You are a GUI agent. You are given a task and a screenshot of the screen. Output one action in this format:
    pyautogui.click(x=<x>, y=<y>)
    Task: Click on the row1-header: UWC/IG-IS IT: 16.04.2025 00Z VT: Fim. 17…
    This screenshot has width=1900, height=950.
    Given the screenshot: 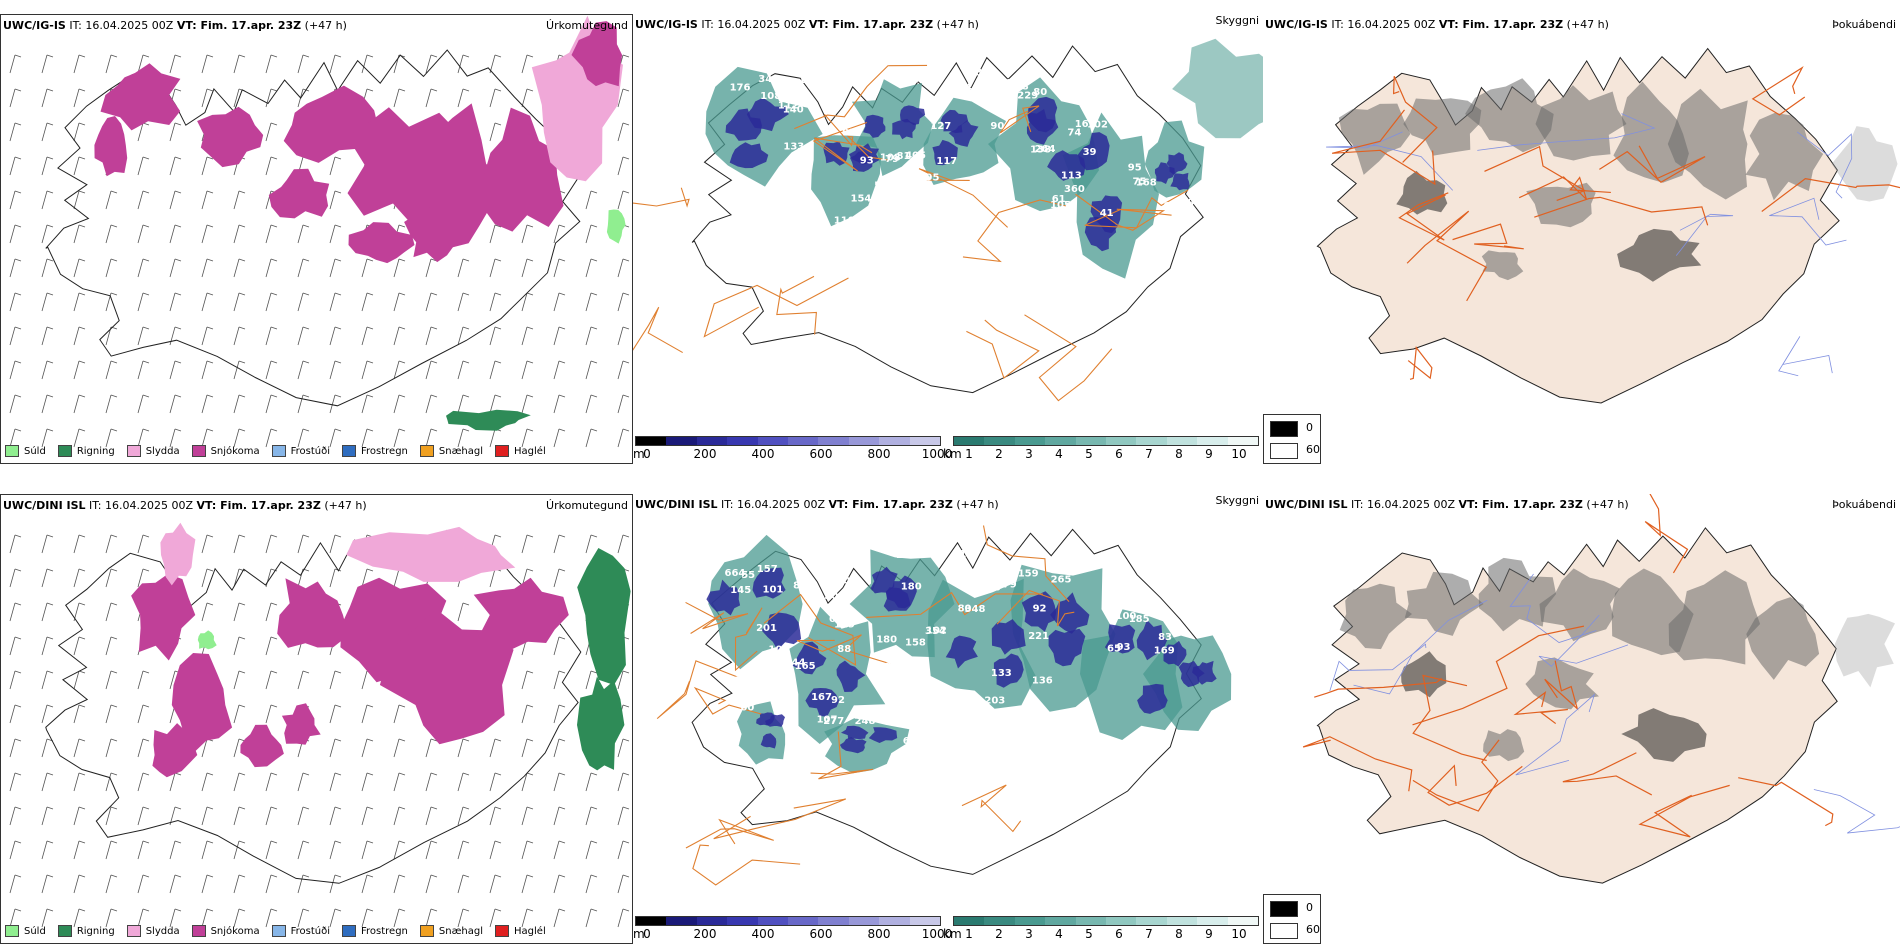 What is the action you would take?
    pyautogui.click(x=175, y=25)
    